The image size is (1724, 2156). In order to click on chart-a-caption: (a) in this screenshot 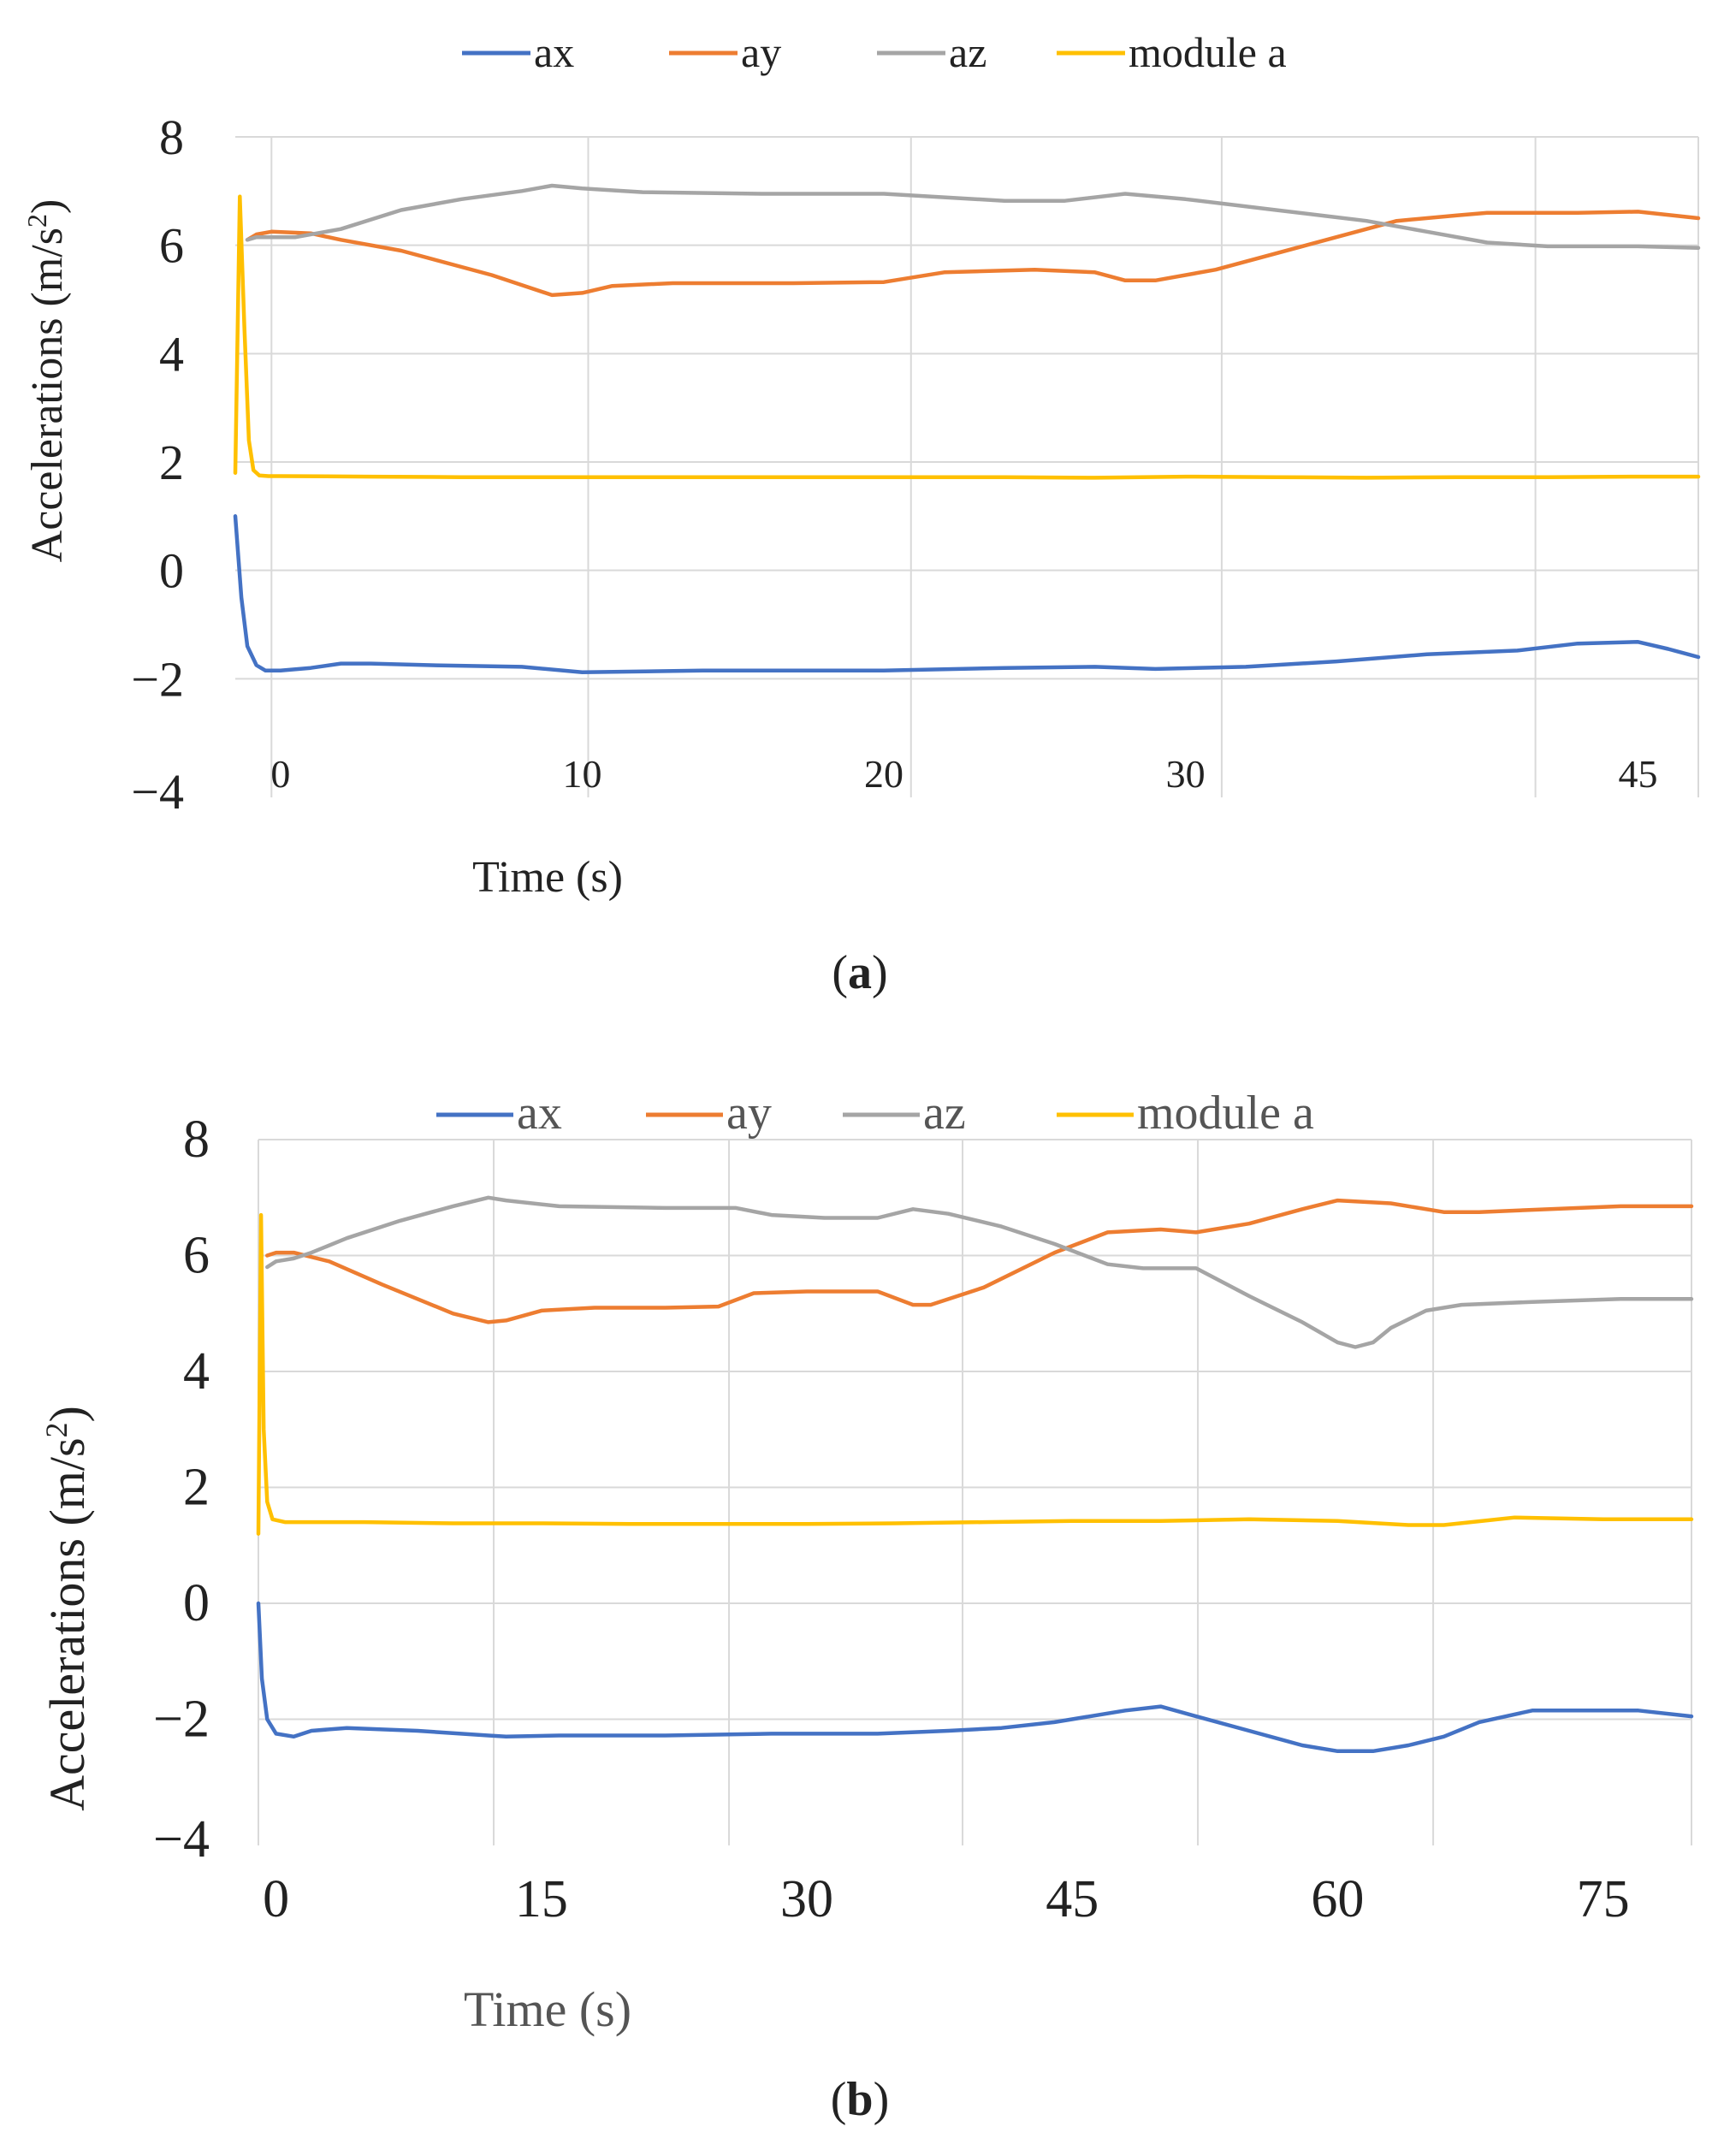, I will do `click(859, 972)`.